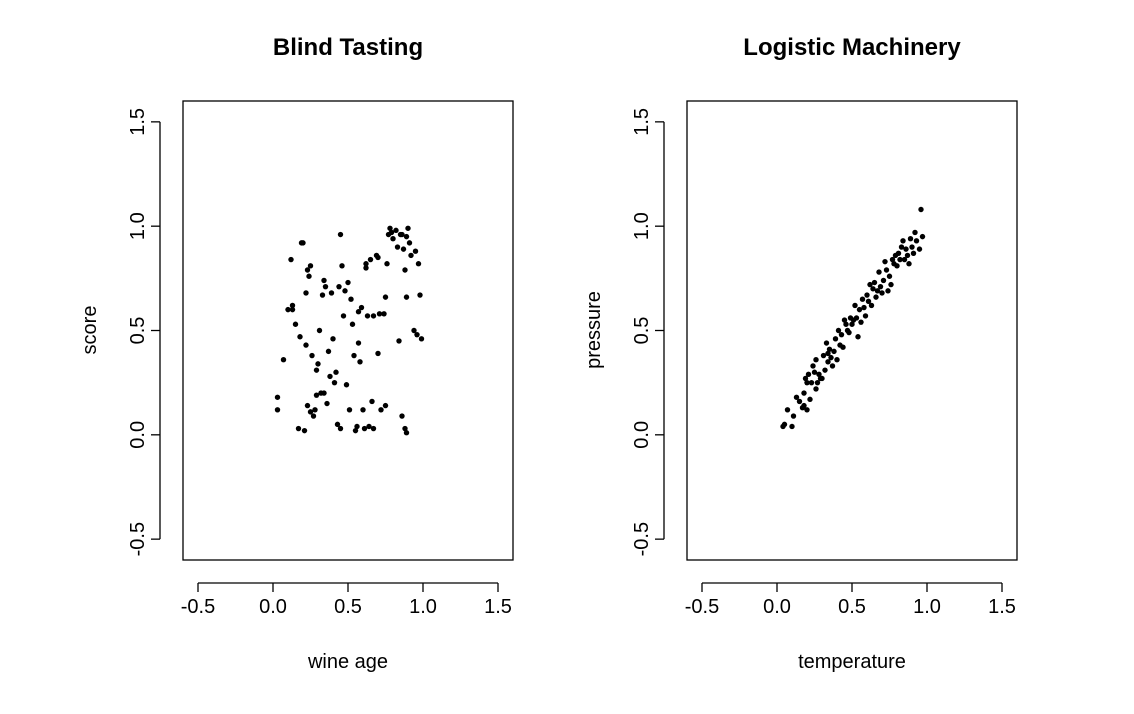 This screenshot has height=714, width=1134. I want to click on y-tick-label: 1.0, so click(642, 226).